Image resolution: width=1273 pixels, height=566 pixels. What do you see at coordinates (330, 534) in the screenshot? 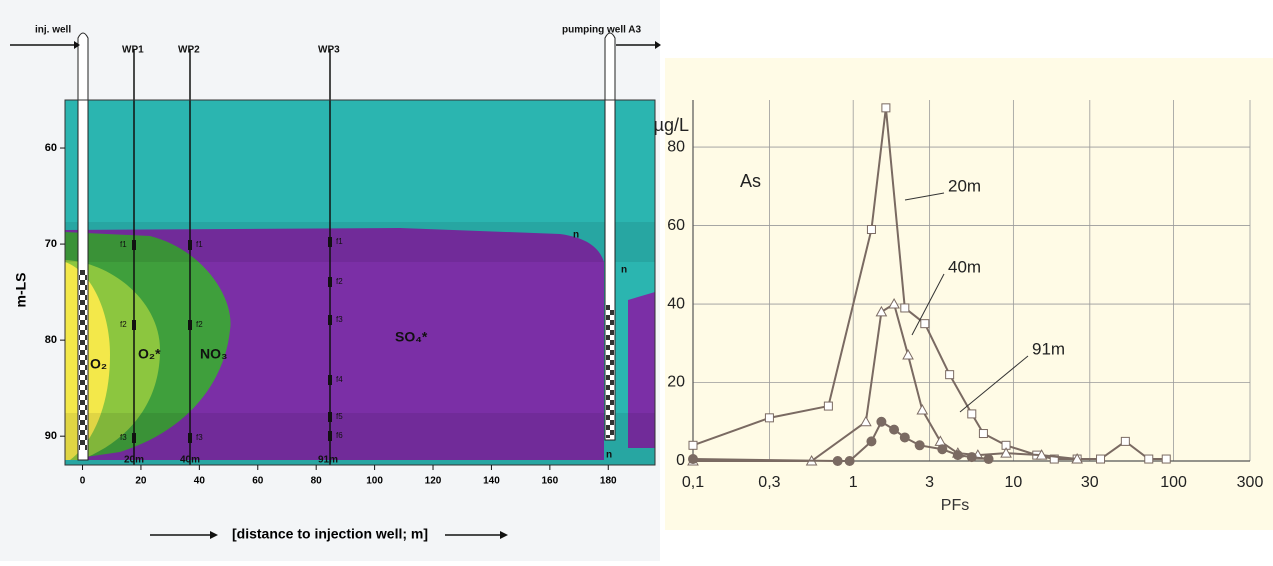
I see `x-axis-label: [distance to injection well; m]` at bounding box center [330, 534].